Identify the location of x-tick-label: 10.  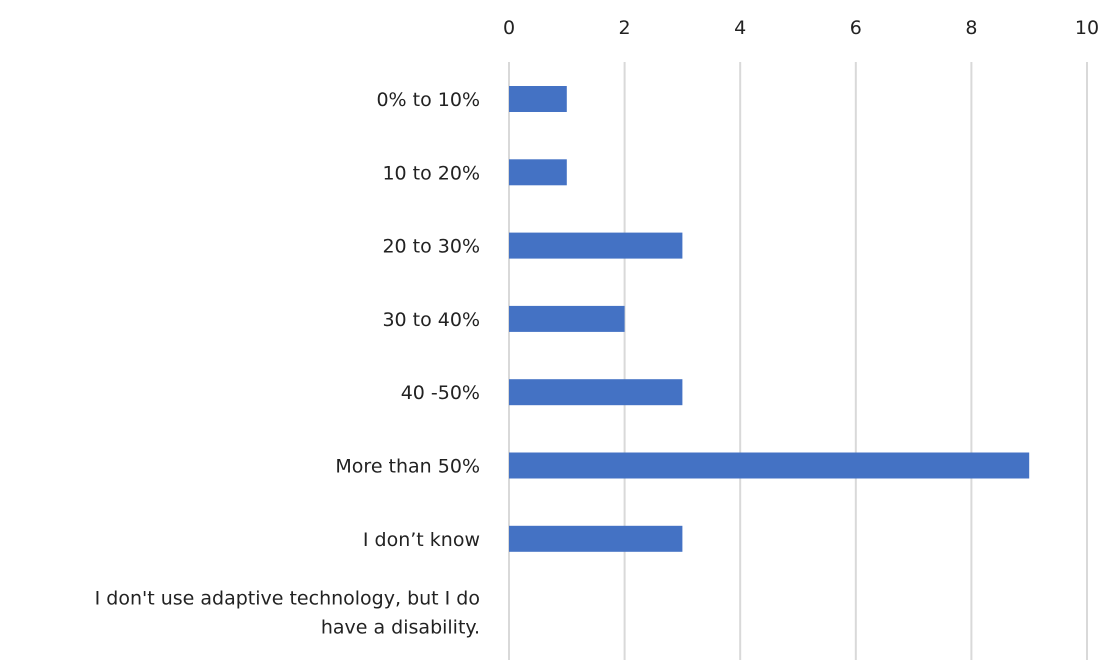
(1087, 28).